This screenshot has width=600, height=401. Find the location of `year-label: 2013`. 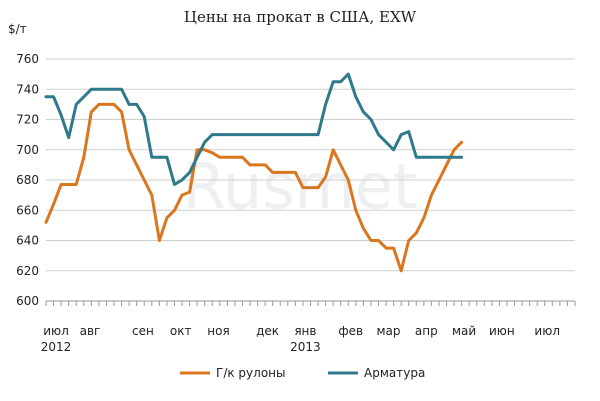

year-label: 2013 is located at coordinates (305, 347).